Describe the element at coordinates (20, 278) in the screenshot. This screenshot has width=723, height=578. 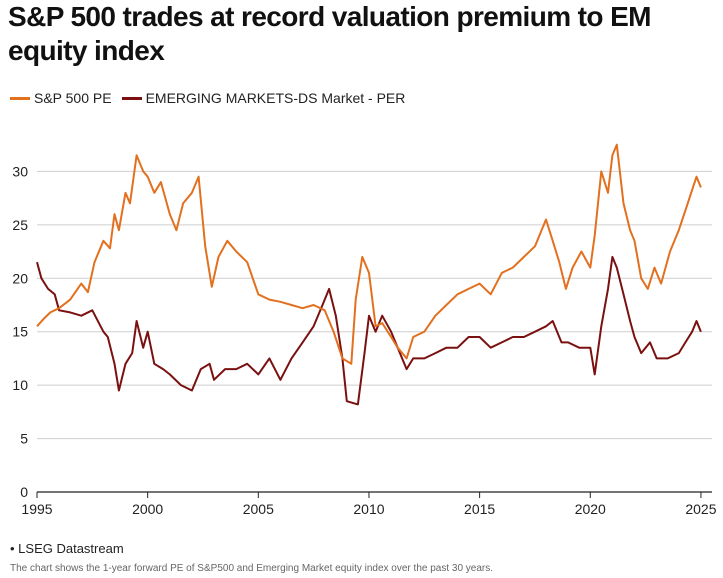
I see `y-tick-label-20: 20` at that location.